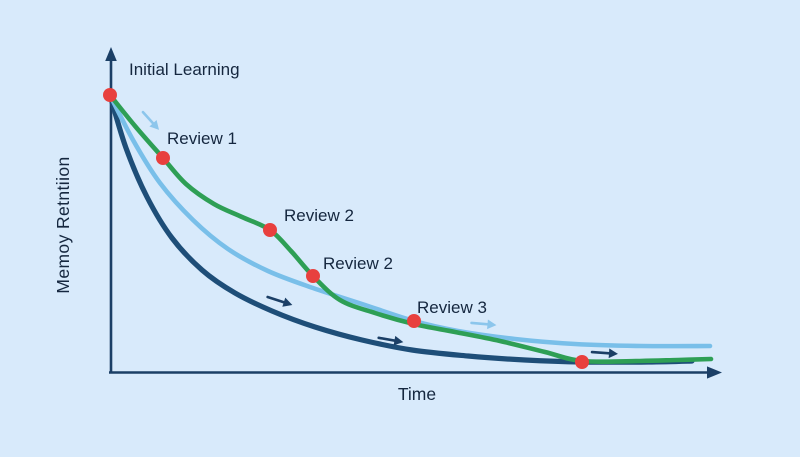 The height and width of the screenshot is (457, 800). What do you see at coordinates (417, 394) in the screenshot?
I see `x-axis-label: Time` at bounding box center [417, 394].